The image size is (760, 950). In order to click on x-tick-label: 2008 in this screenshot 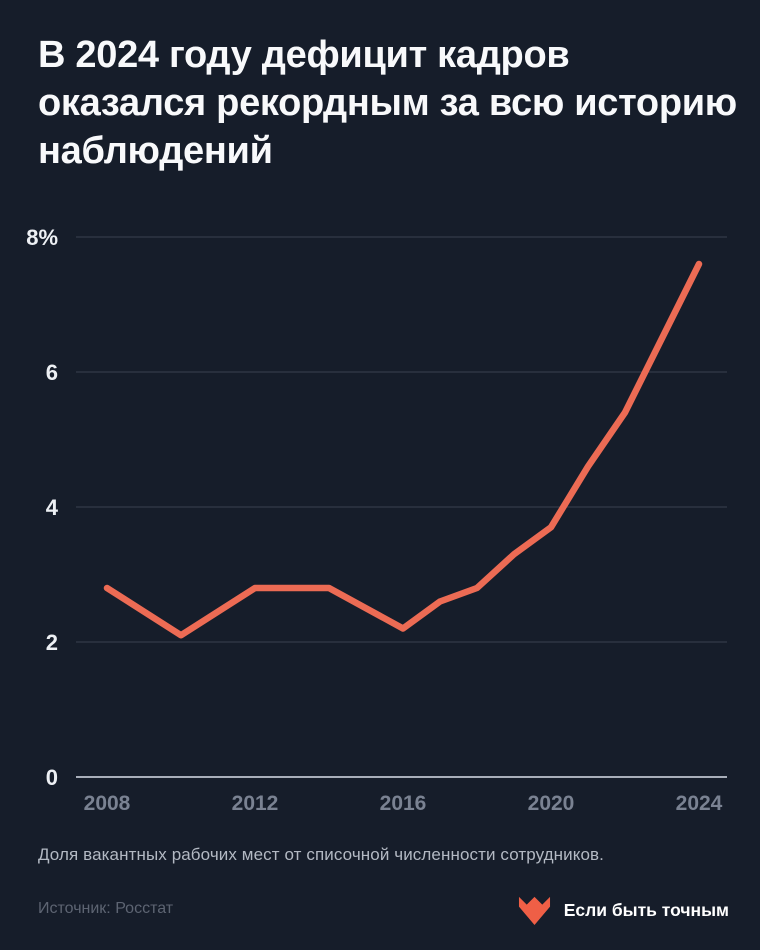, I will do `click(107, 803)`.